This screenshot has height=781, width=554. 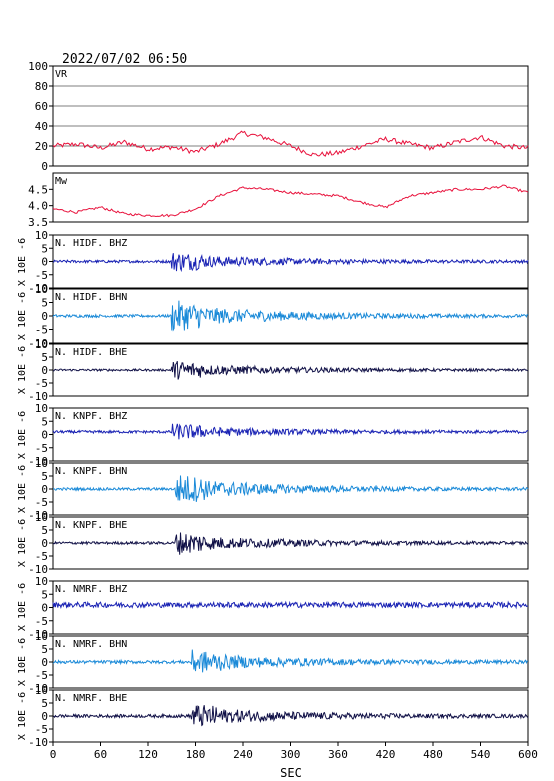 What do you see at coordinates (41, 146) in the screenshot?
I see `y-tick-label: 20` at bounding box center [41, 146].